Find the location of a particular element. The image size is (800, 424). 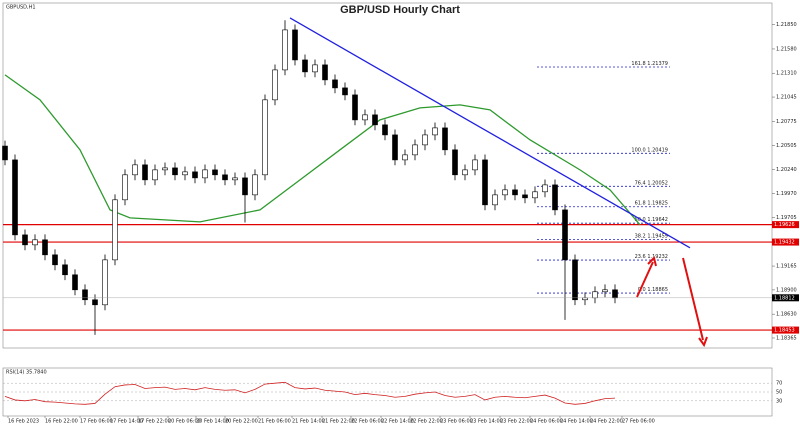

symbol: GBPUSD,H1 is located at coordinates (21, 8).